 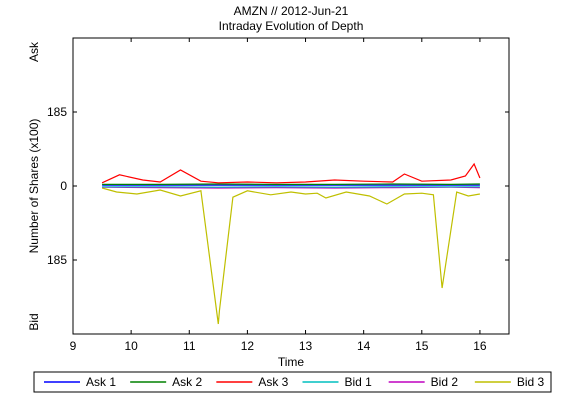 I want to click on x-axis-label: Time, so click(x=291, y=362).